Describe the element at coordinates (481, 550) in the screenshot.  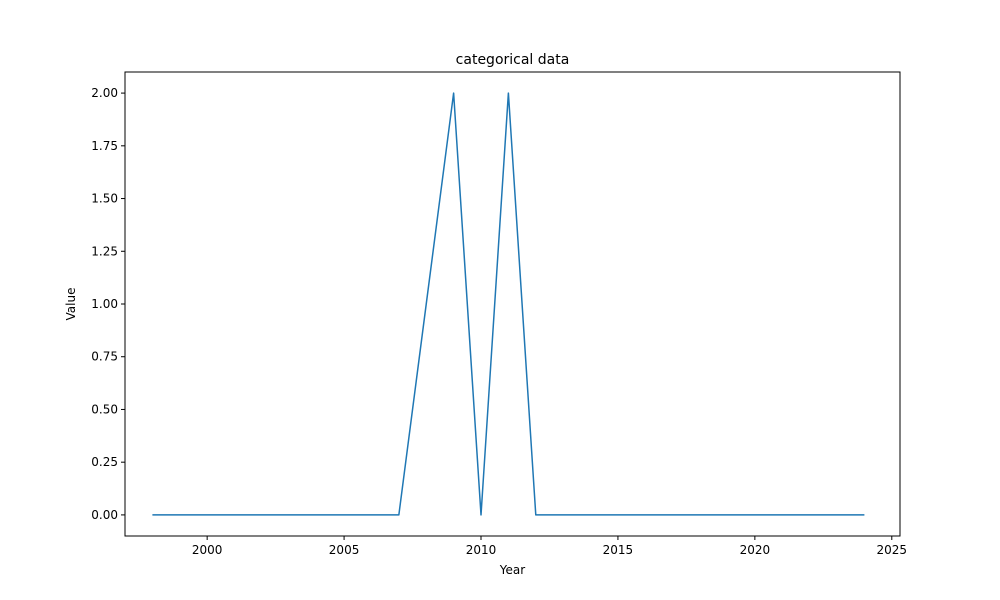
I see `x-tick-label: 2010` at that location.